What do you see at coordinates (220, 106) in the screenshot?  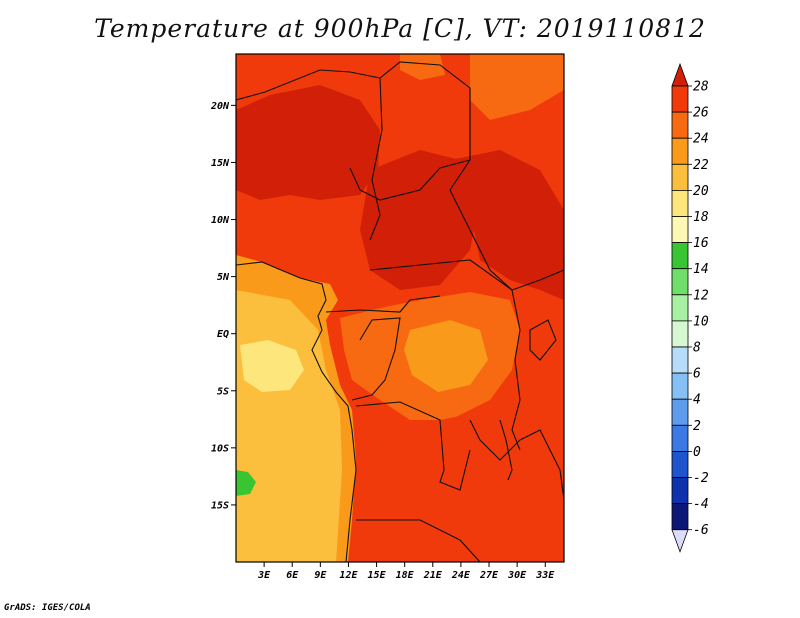 I see `lat-tick-label: 20N` at bounding box center [220, 106].